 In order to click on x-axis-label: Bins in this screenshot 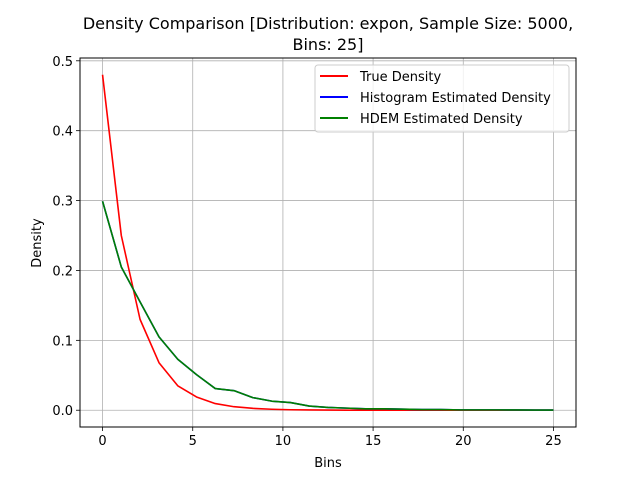, I will do `click(328, 463)`.